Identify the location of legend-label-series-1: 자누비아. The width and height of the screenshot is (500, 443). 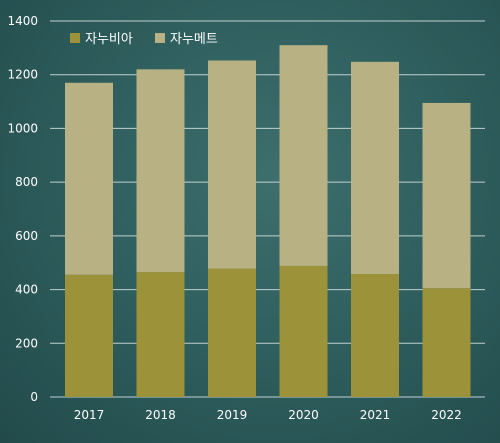
(109, 39).